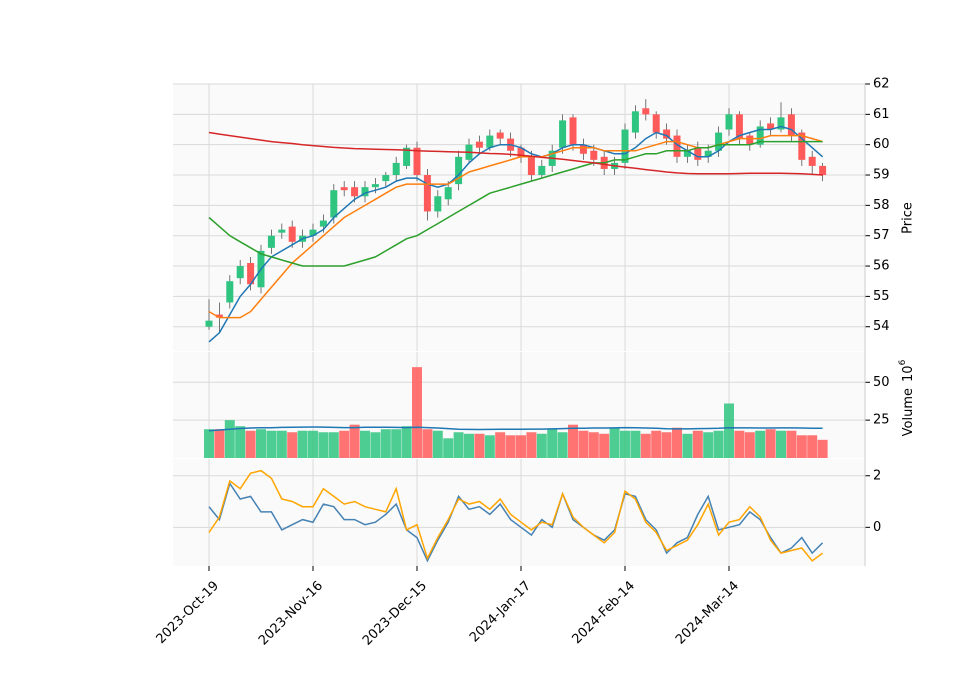 This screenshot has width=960, height=690. What do you see at coordinates (881, 84) in the screenshot?
I see `y-tick-label: 62` at bounding box center [881, 84].